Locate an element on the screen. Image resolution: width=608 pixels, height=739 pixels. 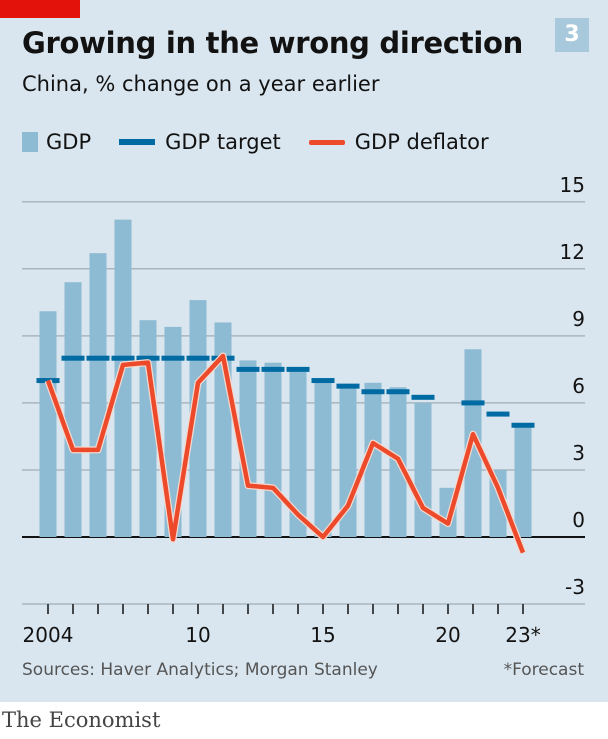
y-tick-label: 6 is located at coordinates (578, 386).